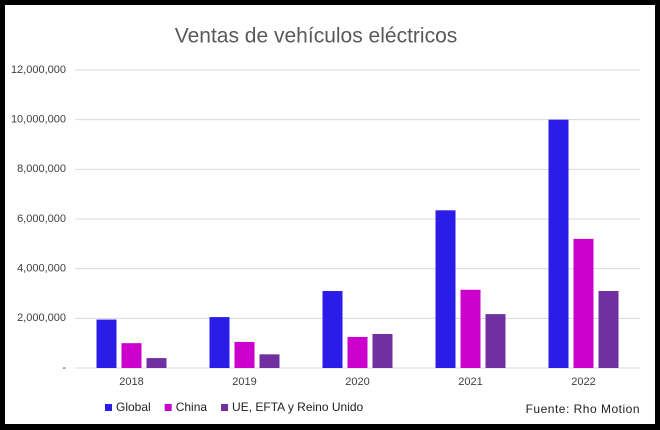  I want to click on x-tick-label: 2019, so click(244, 382).